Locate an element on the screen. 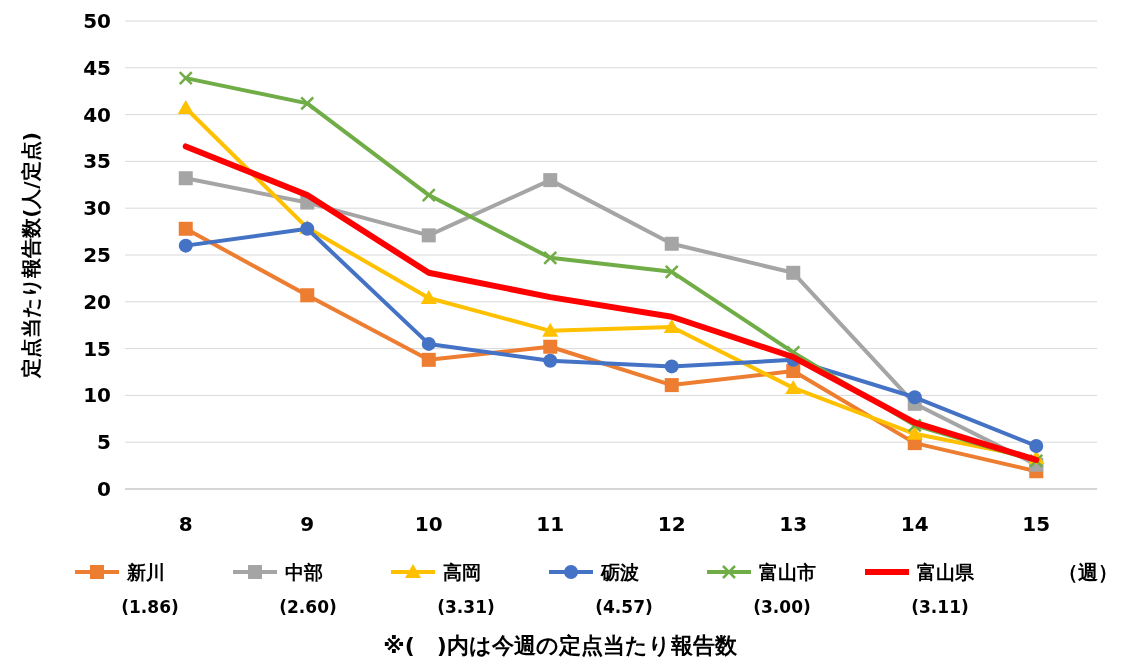 This screenshot has width=1122, height=663. legend-label: 富山県 (3.11) is located at coordinates (943, 589).